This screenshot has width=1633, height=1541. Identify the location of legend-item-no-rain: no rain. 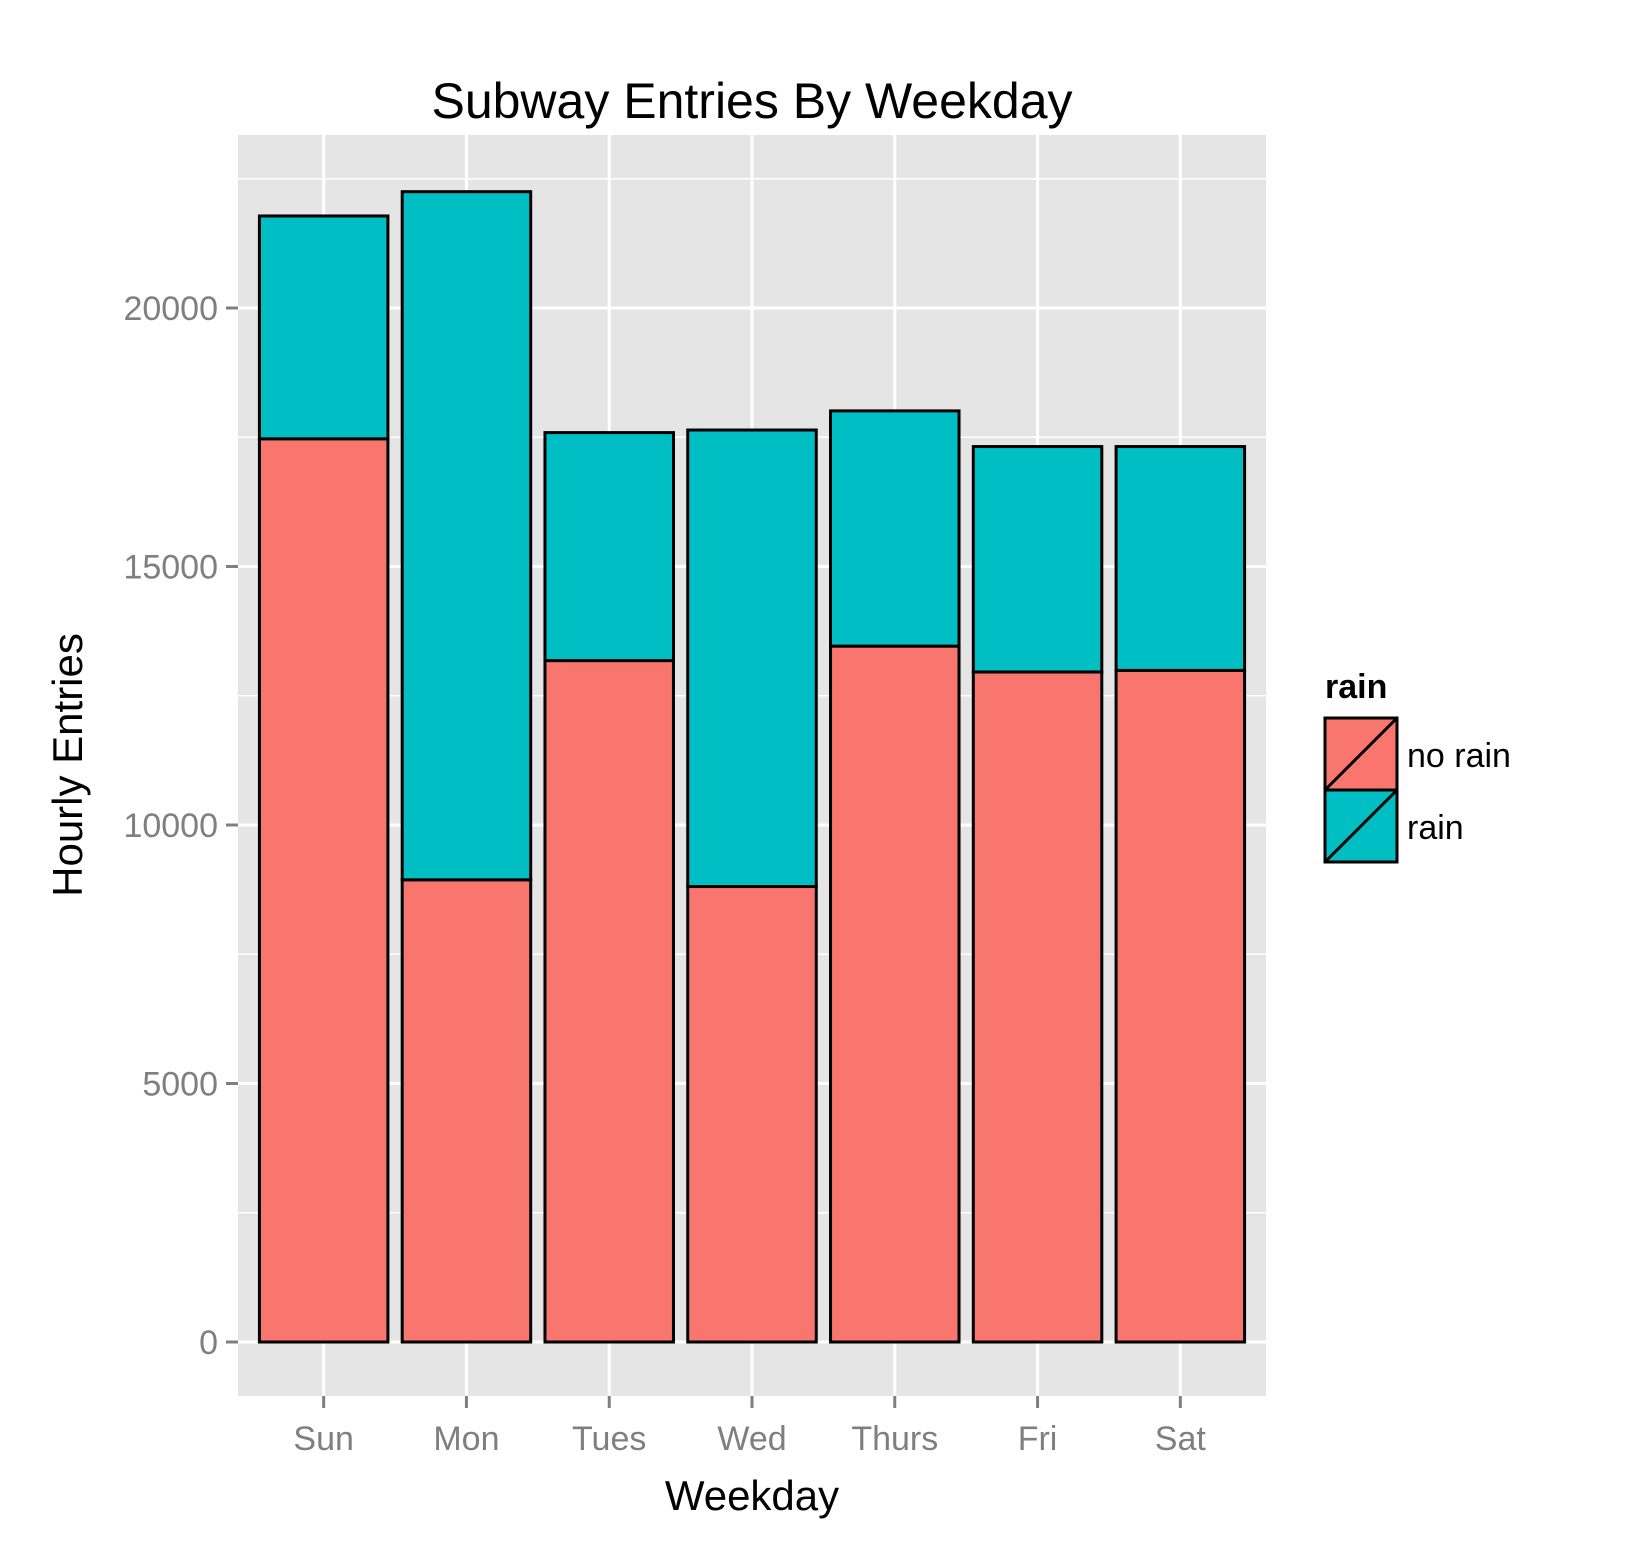
(1417, 754).